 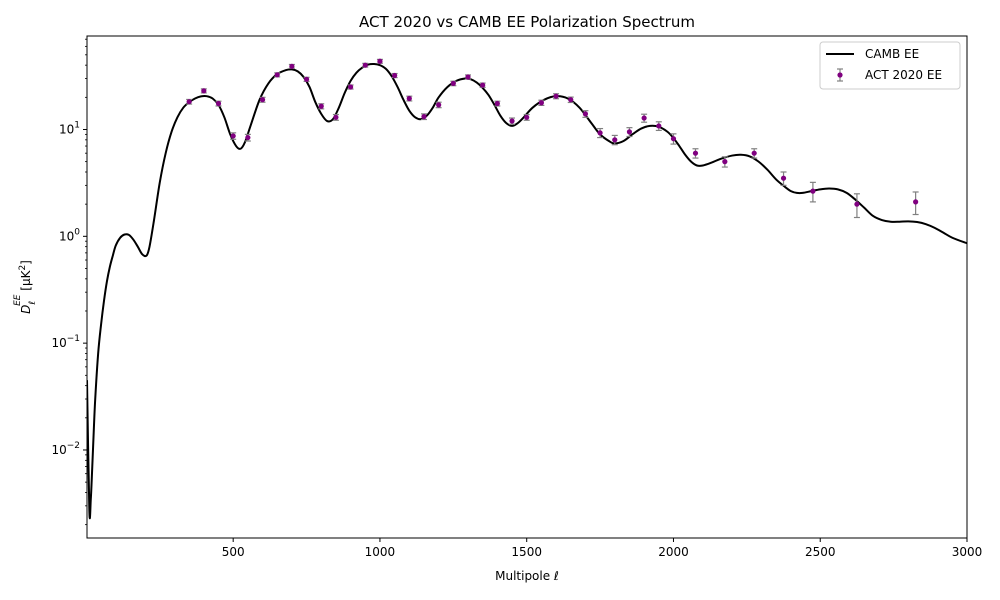 What do you see at coordinates (526, 552) in the screenshot?
I see `x-tick-label: 1500` at bounding box center [526, 552].